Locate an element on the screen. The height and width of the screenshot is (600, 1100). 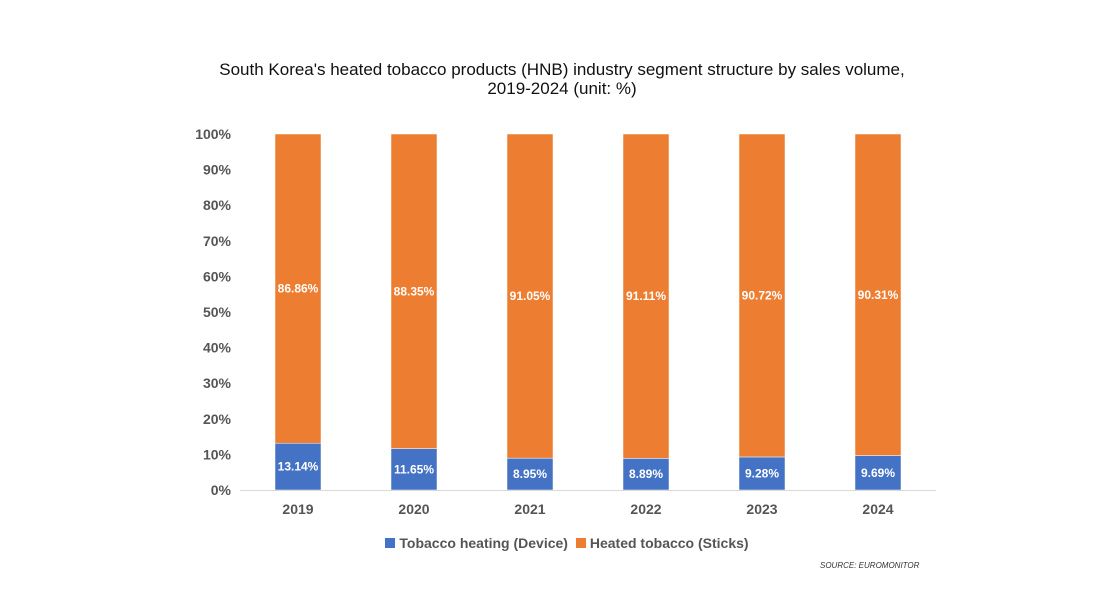
y-tick-label: 40% is located at coordinates (217, 348).